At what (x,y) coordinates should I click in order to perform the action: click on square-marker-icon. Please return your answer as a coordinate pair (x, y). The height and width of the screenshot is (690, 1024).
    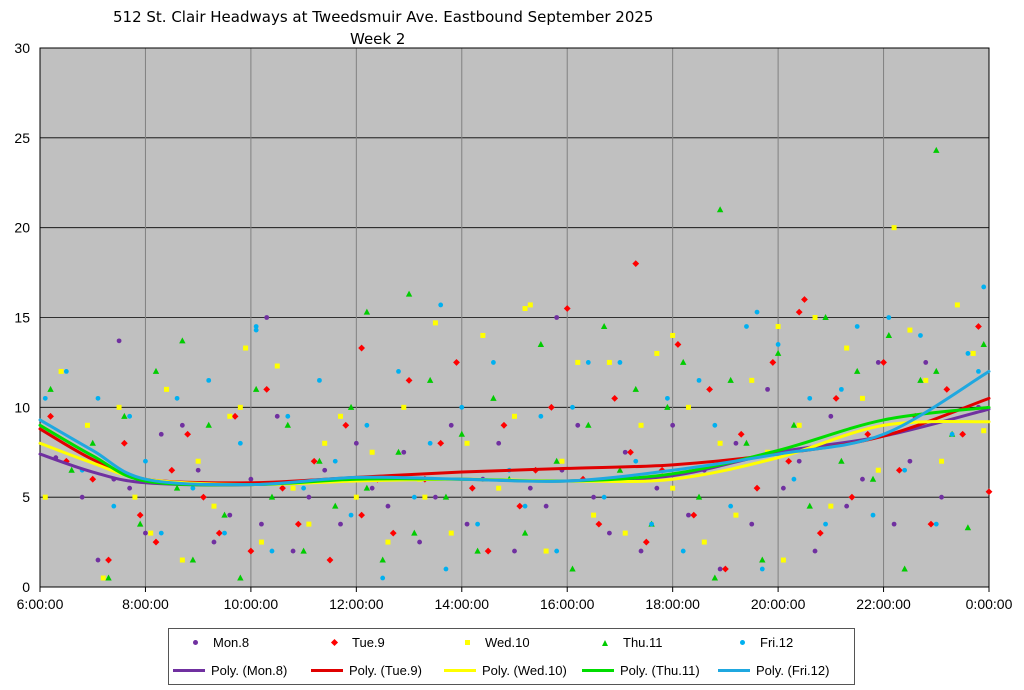
    Looking at the image, I should click on (467, 642).